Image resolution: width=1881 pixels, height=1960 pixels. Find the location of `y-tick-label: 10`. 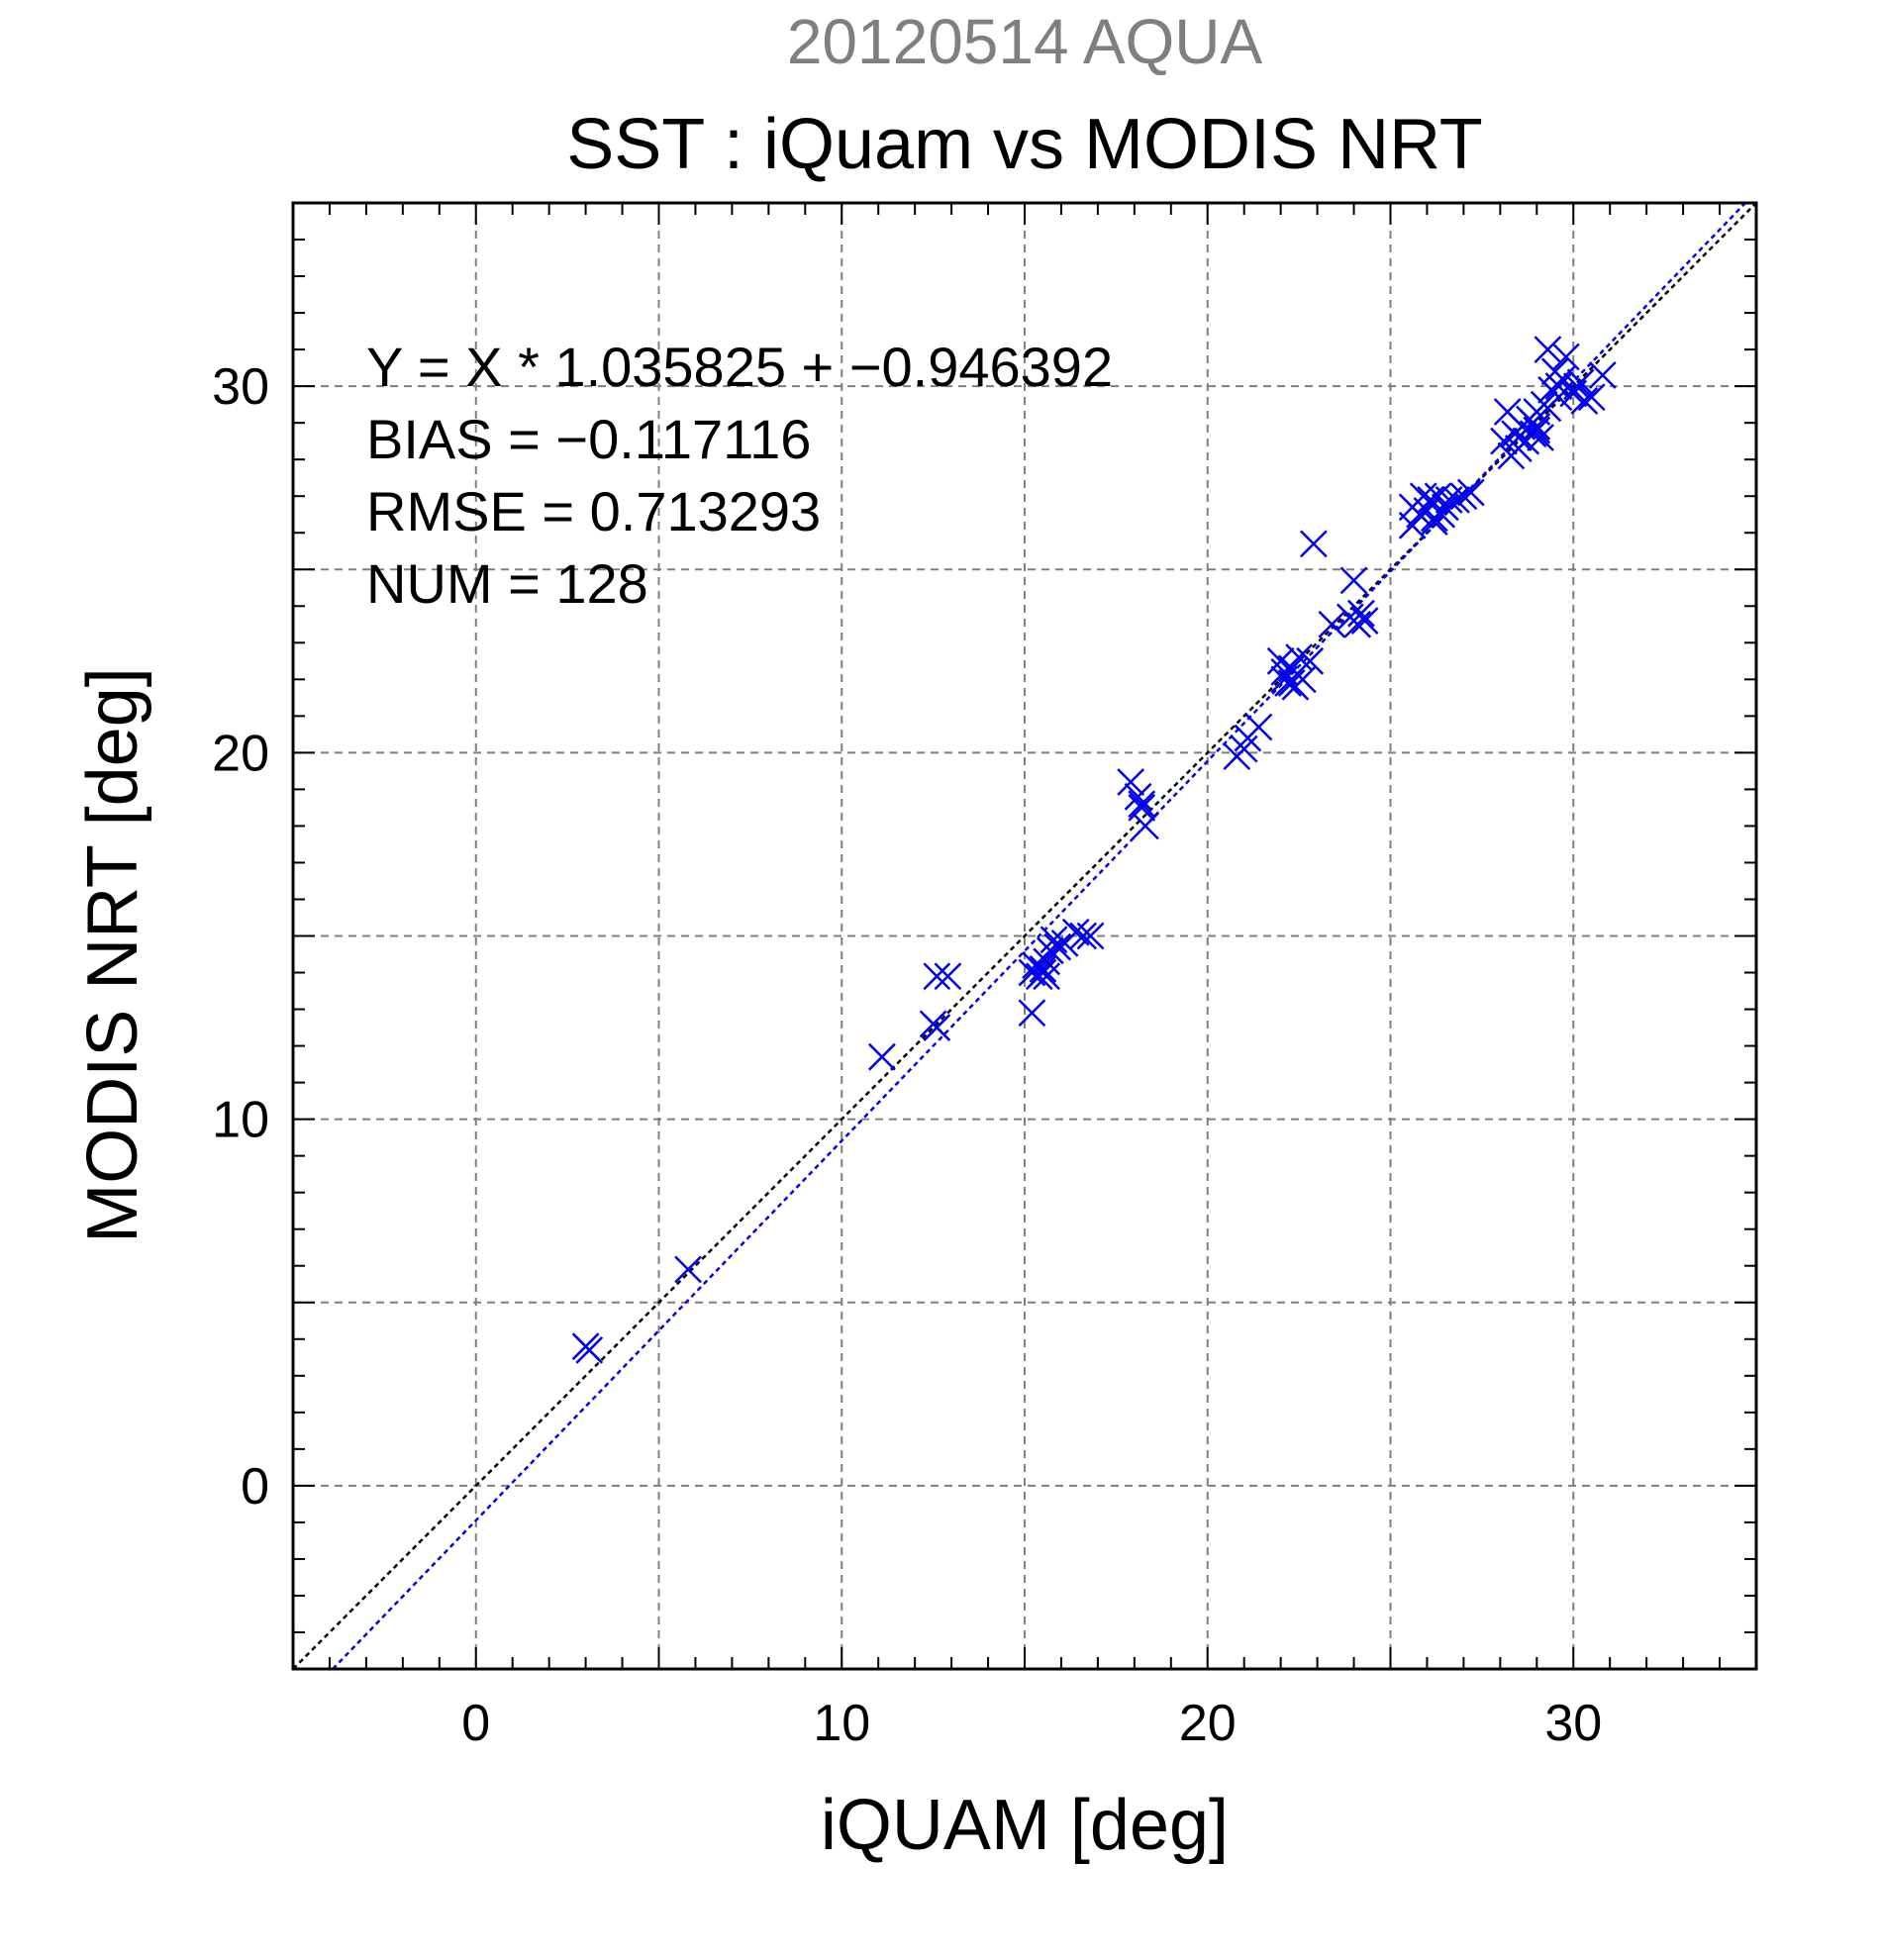

y-tick-label: 10 is located at coordinates (241, 1120).